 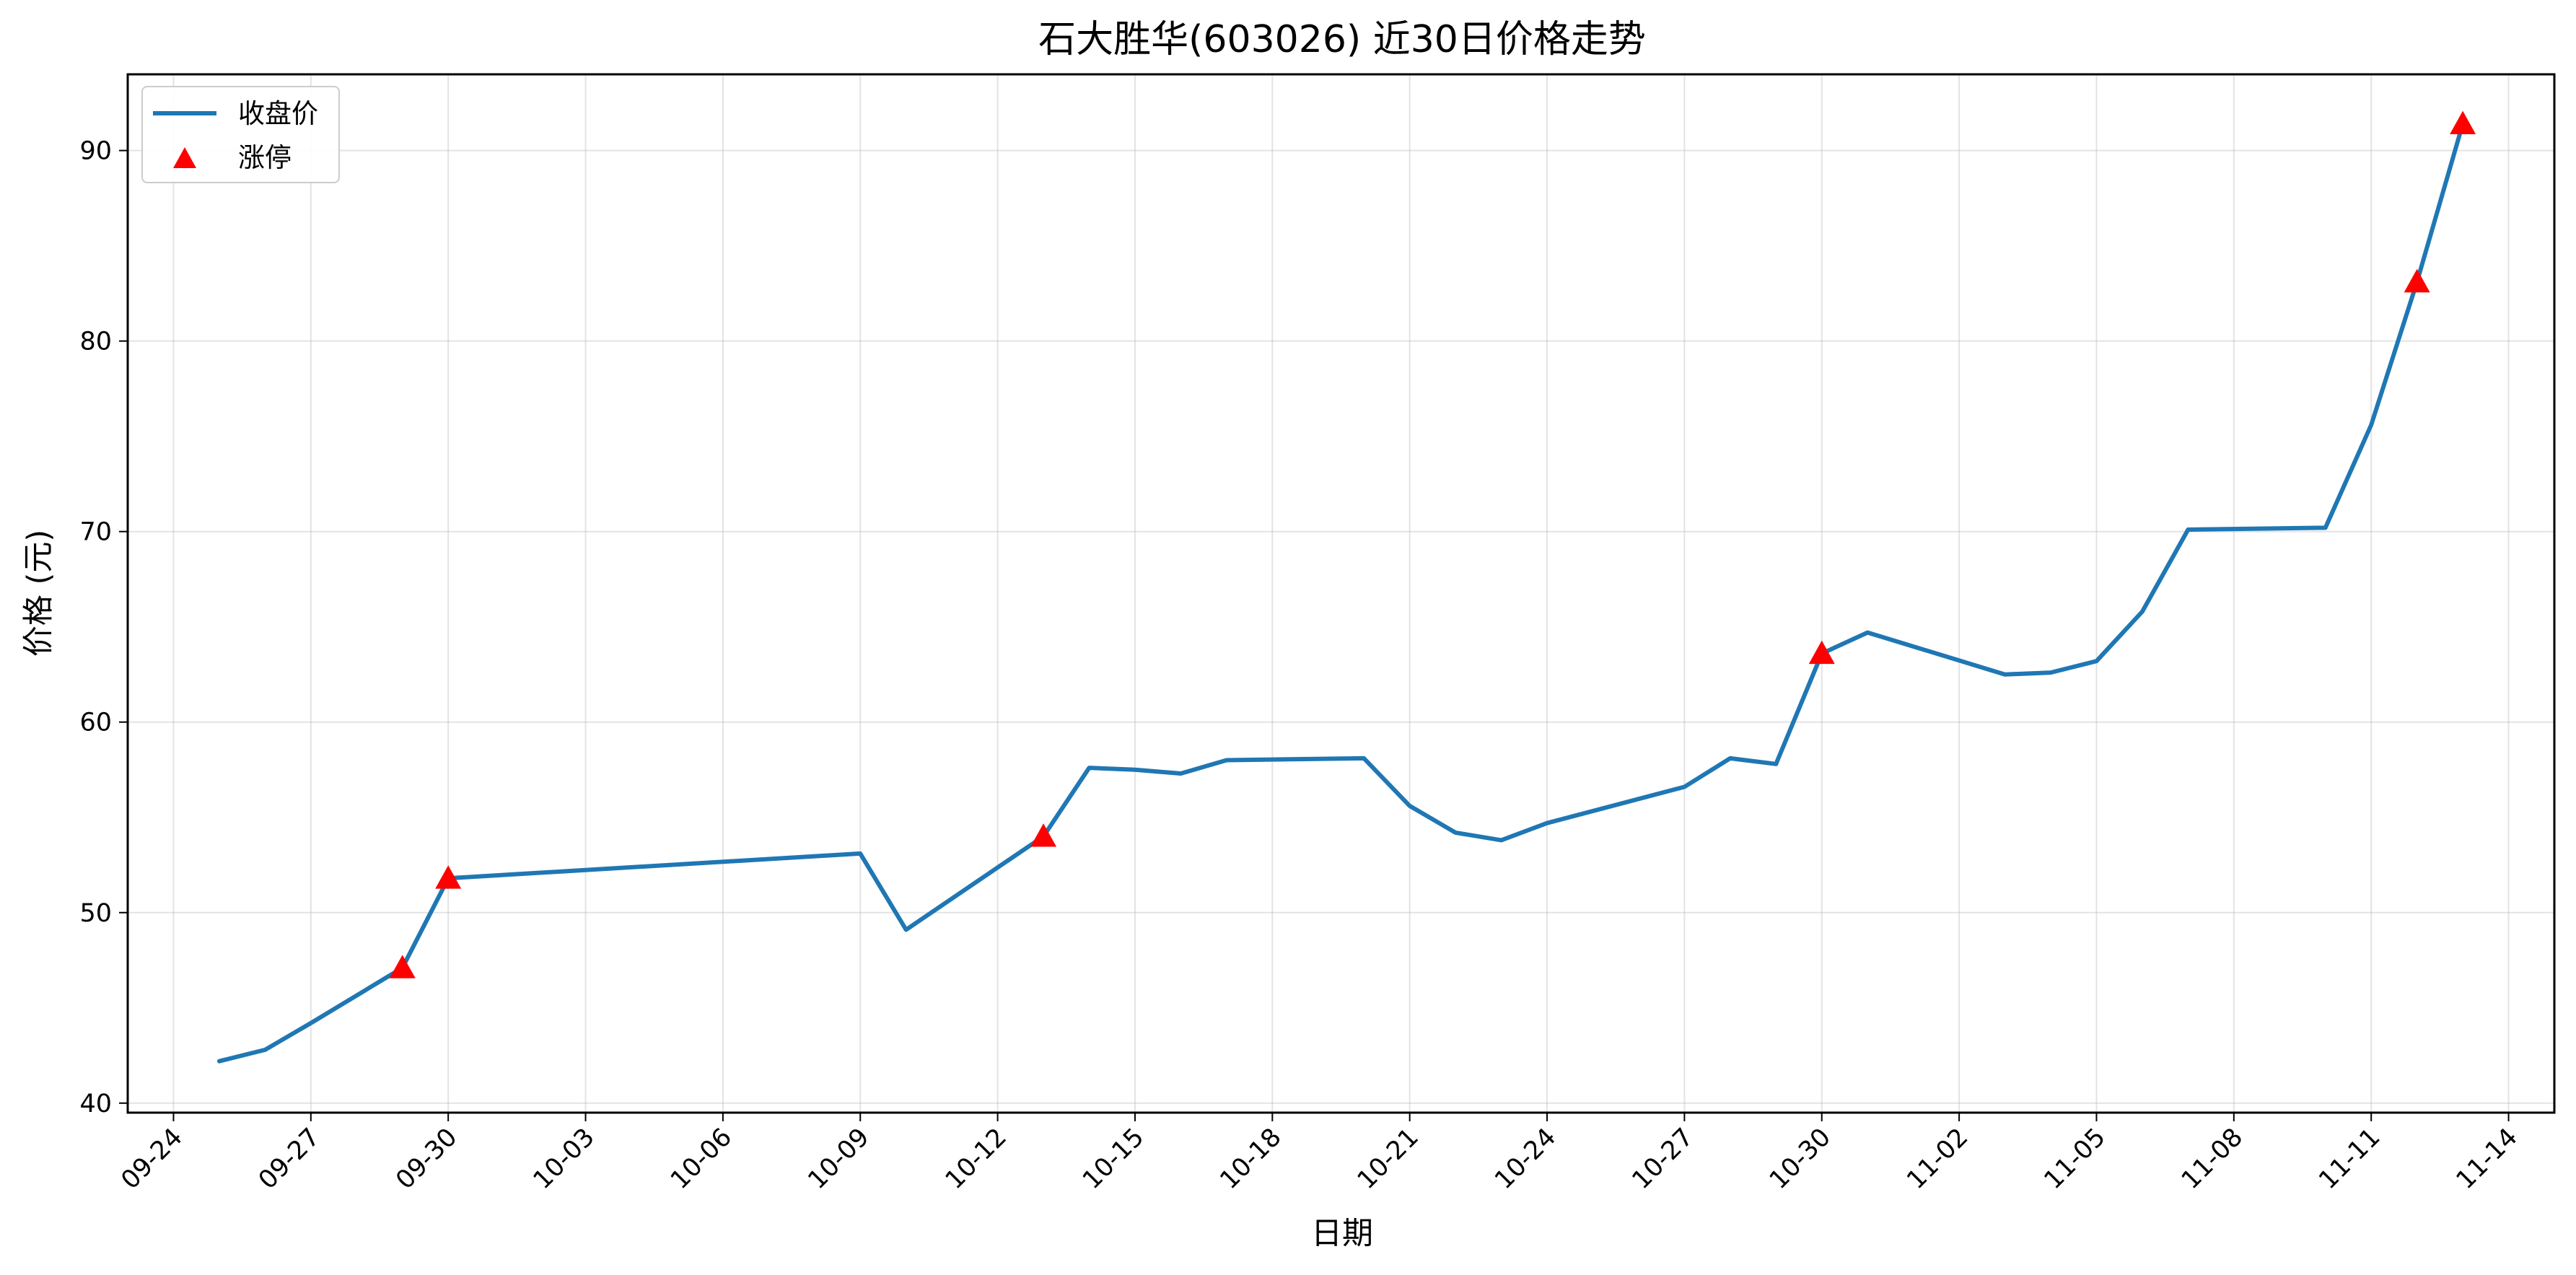 I want to click on y-tick-label: 40, so click(x=95, y=1104).